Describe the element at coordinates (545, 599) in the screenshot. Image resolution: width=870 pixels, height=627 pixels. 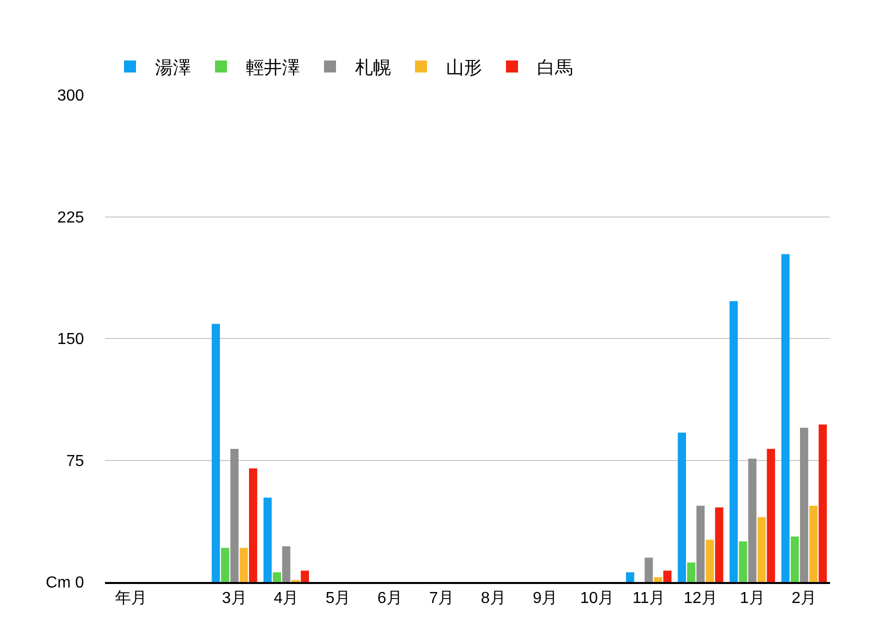
I see `x-tick-label: 9月` at that location.